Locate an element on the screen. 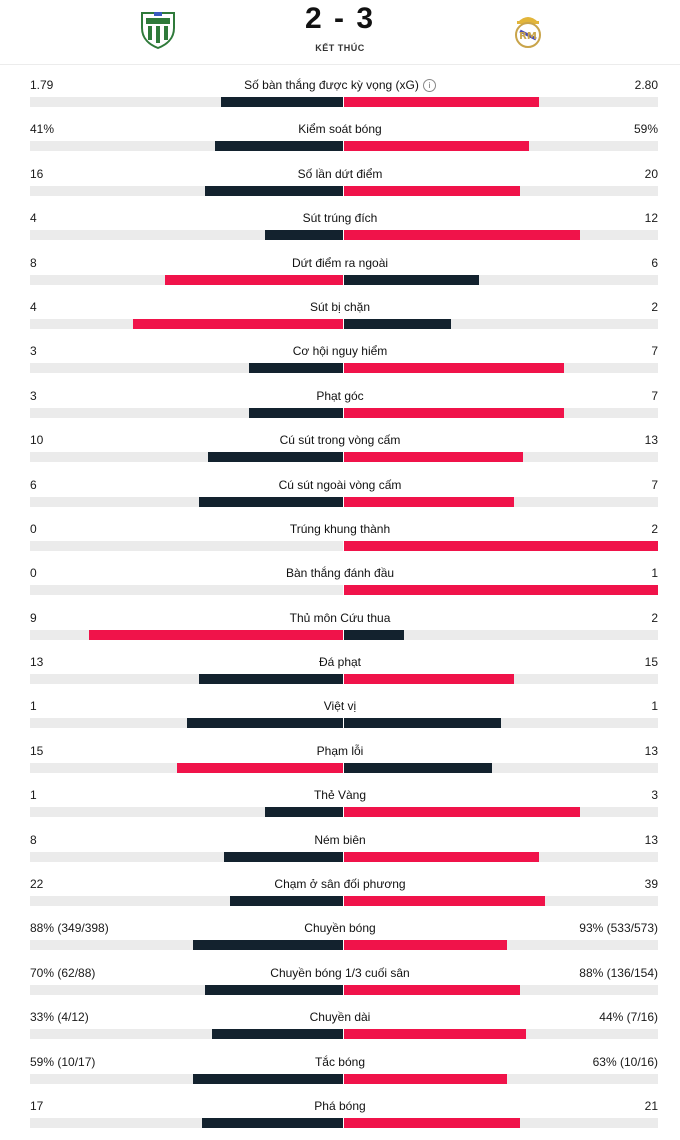 This screenshot has height=1140, width=680. home-stat-value: 70% (62/88) is located at coordinates (63, 972).